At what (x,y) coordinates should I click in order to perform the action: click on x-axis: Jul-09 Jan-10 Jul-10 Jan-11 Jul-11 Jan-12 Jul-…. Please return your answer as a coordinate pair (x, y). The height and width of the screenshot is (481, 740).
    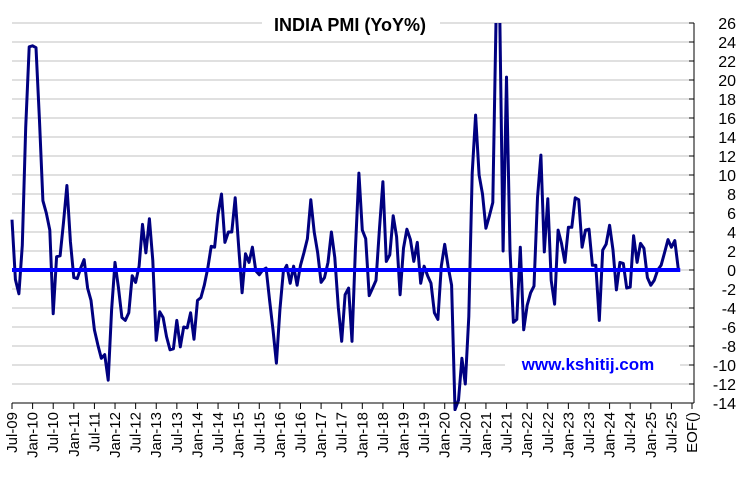
    Looking at the image, I should click on (352, 430).